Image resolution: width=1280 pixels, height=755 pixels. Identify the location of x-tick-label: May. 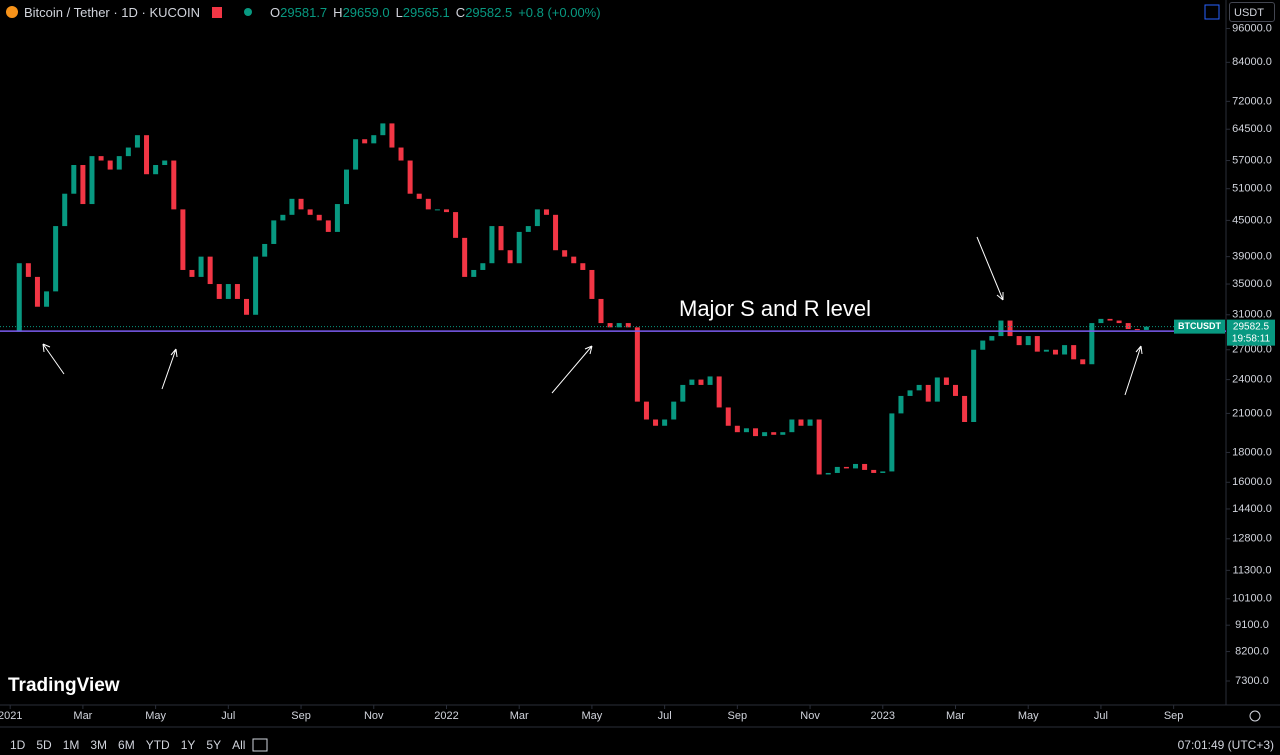
(592, 716).